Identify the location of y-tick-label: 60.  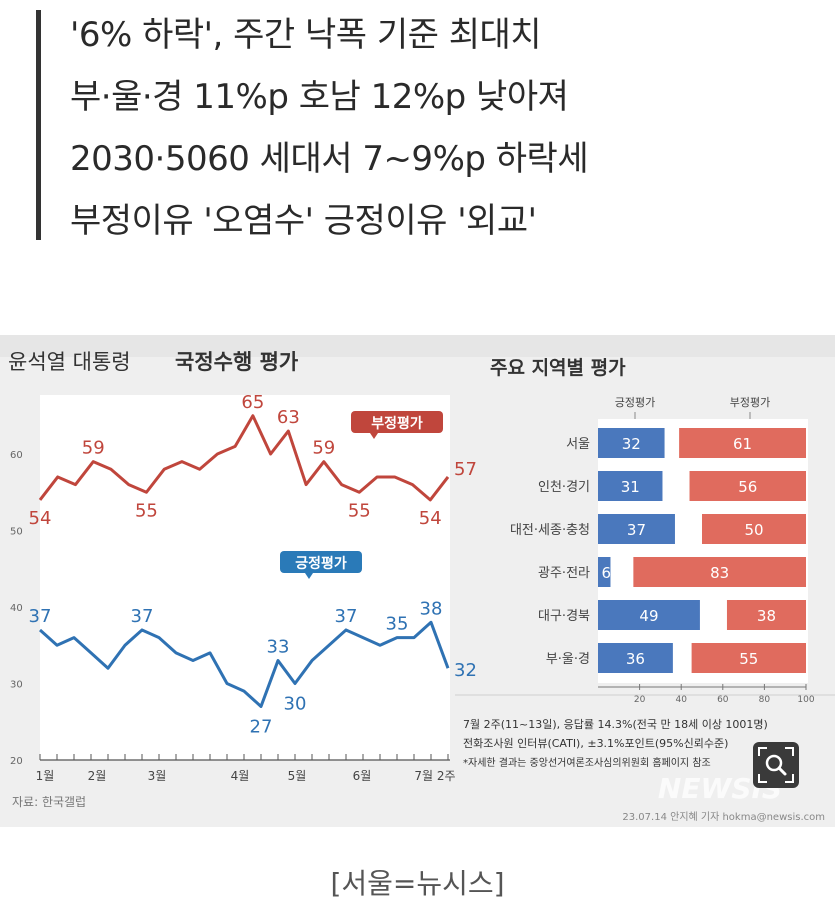
(16, 455).